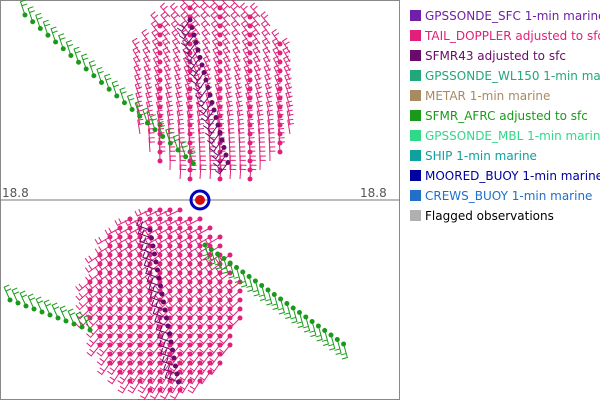 This screenshot has width=600, height=400. Describe the element at coordinates (200, 200) in the screenshot. I see `storm-center-ring` at that location.